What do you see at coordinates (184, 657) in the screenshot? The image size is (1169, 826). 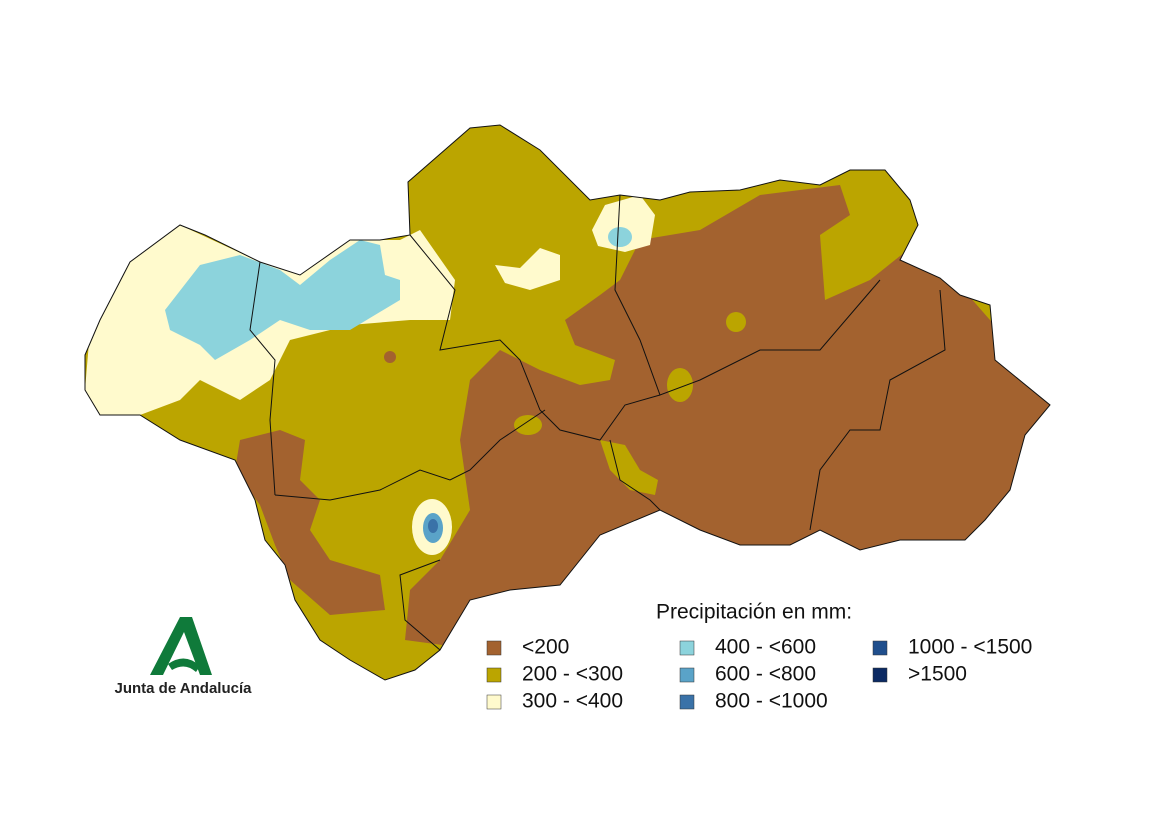 I see `logo: Junta de Andalucía` at bounding box center [184, 657].